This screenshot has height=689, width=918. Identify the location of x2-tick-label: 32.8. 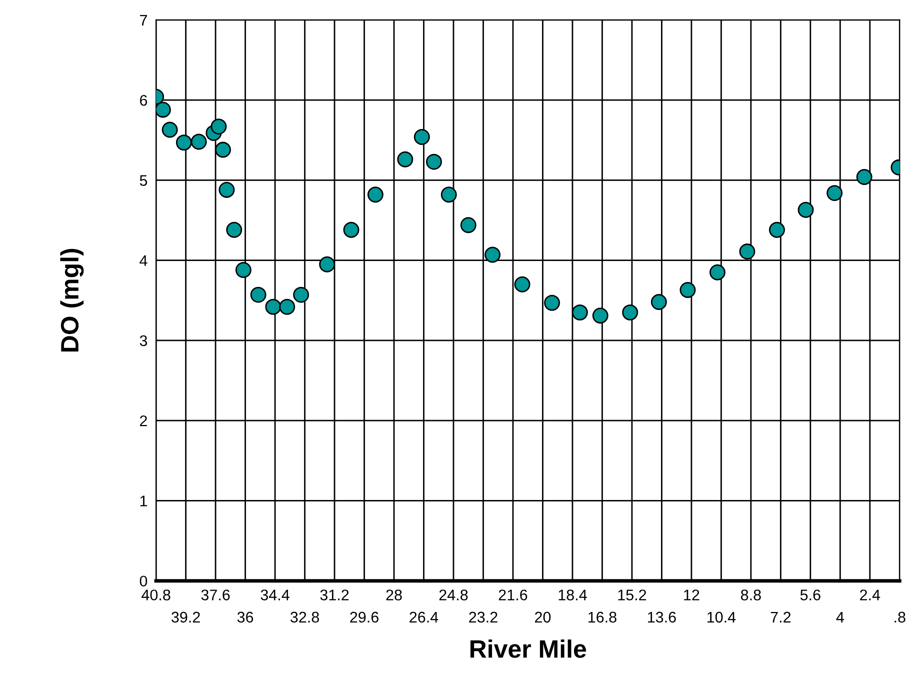
(304, 617).